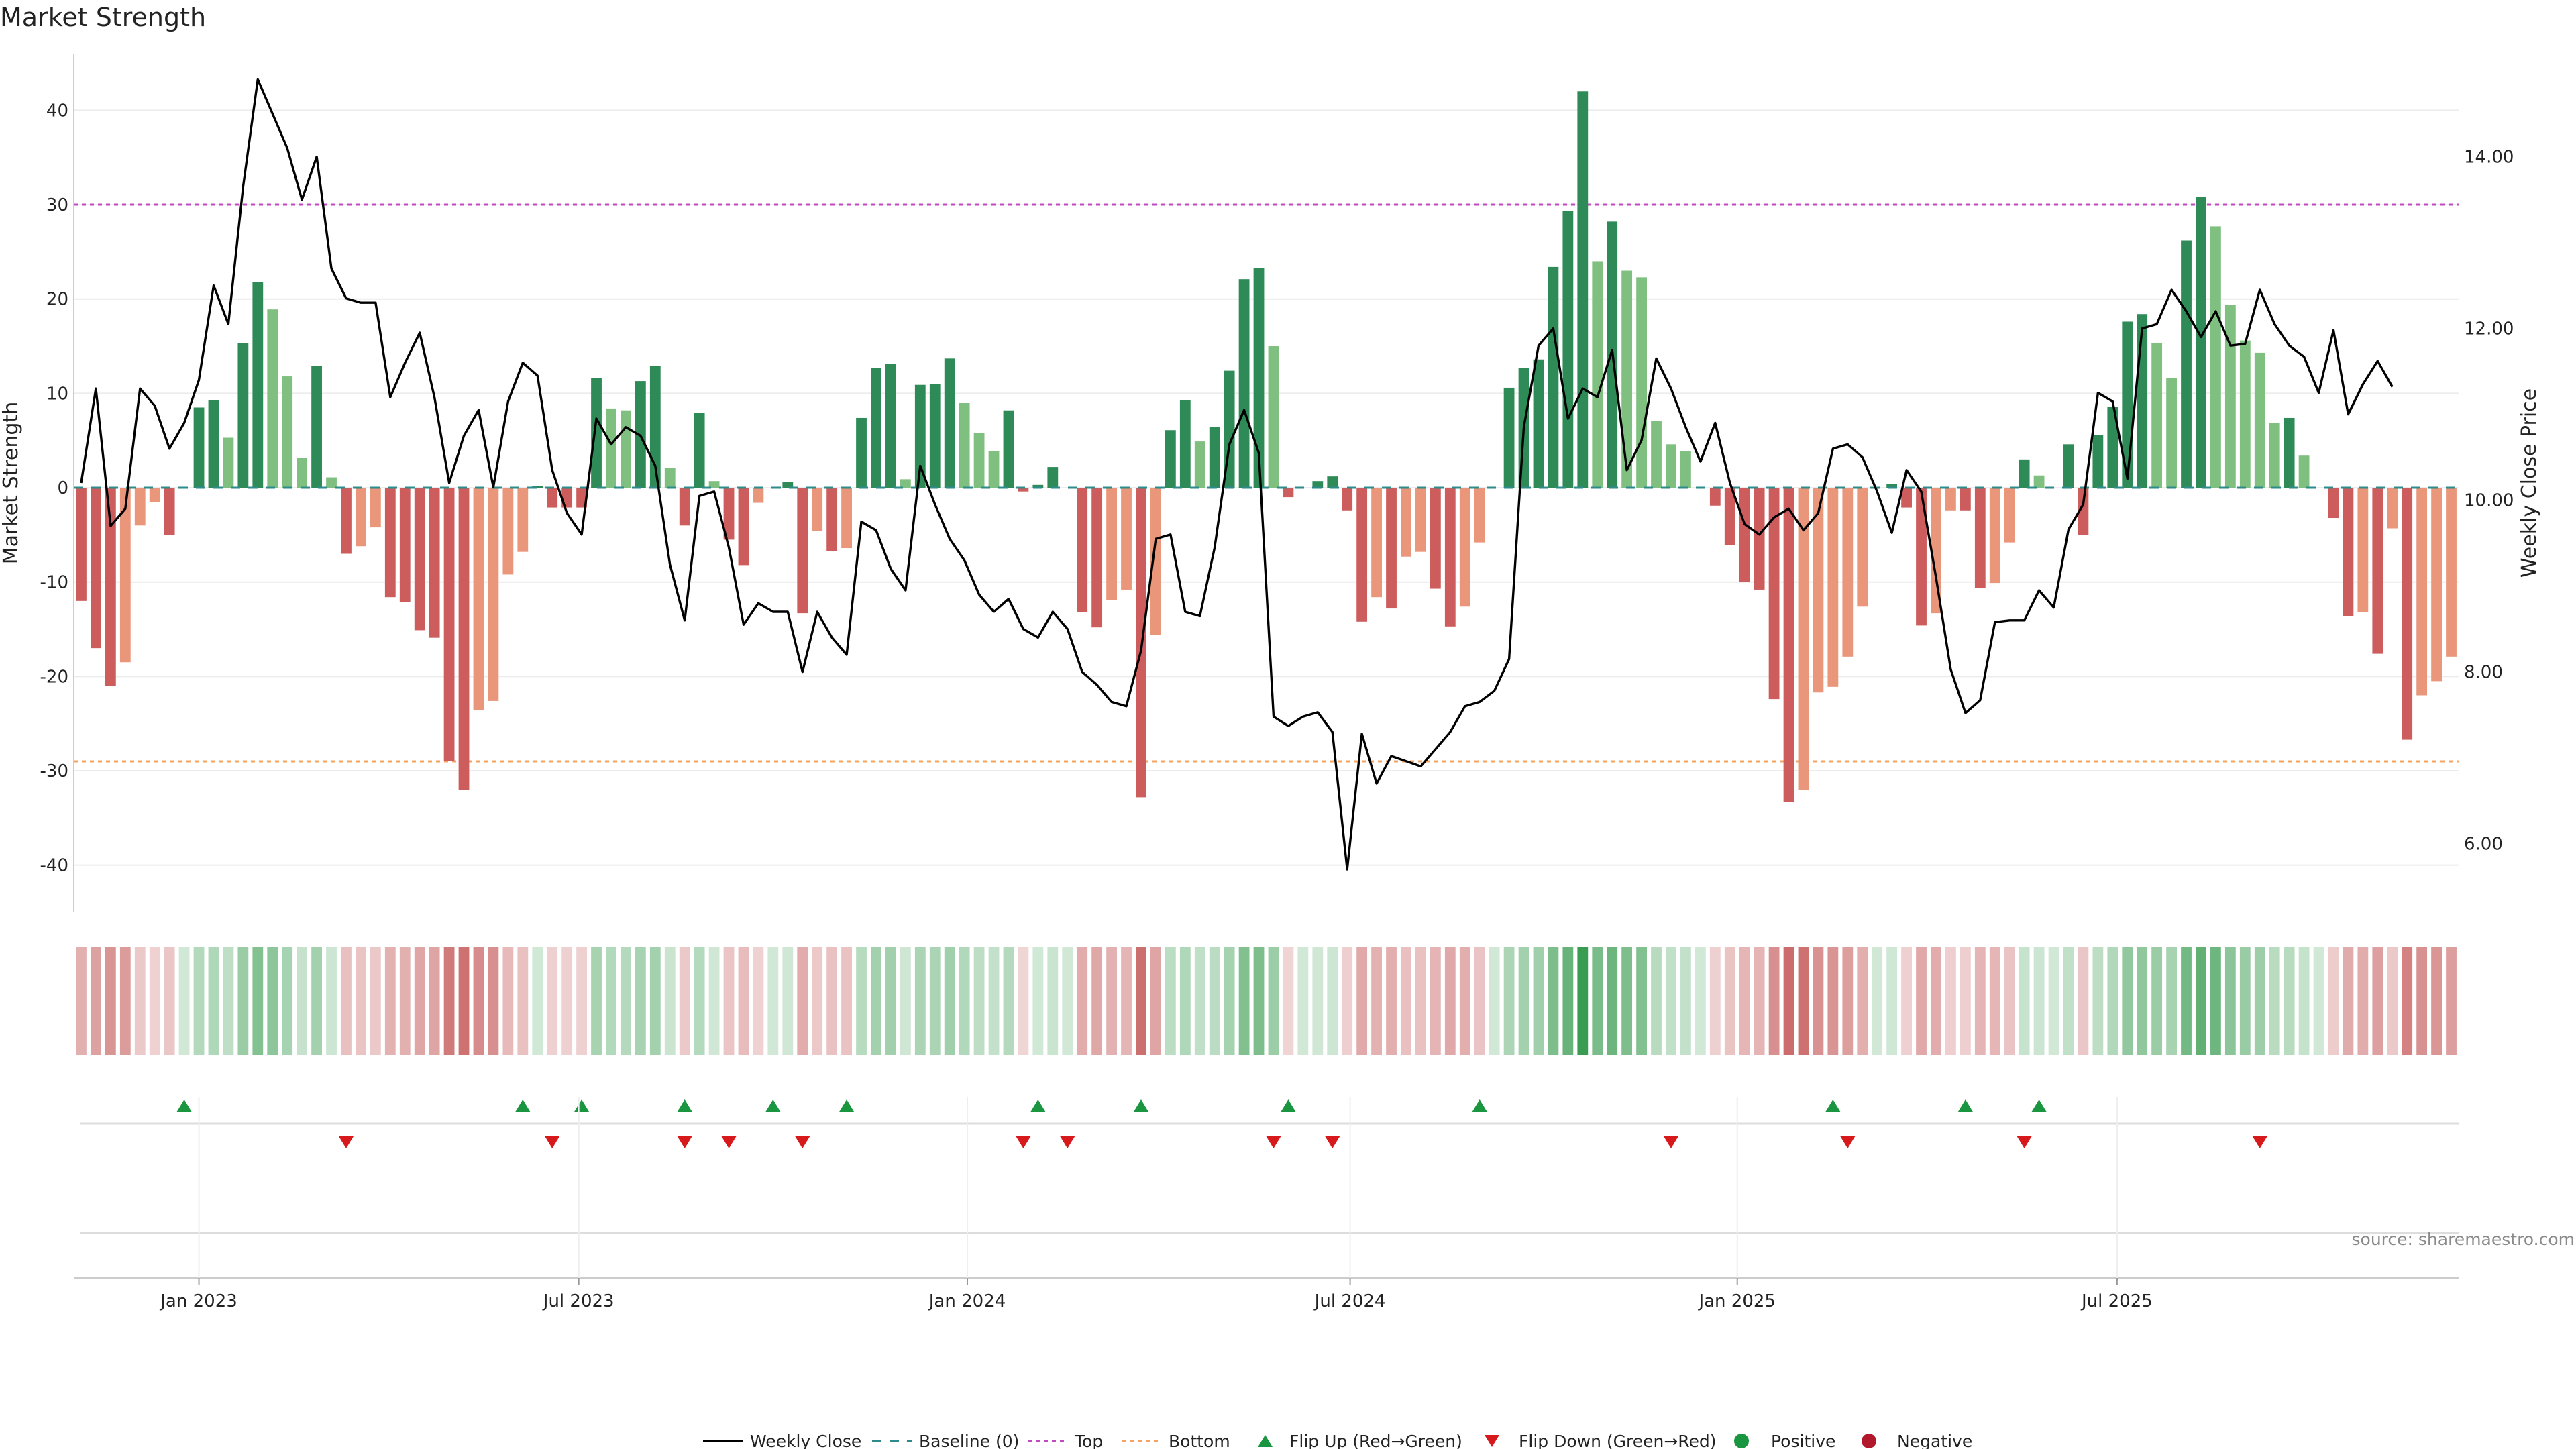 This screenshot has width=2576, height=1449. What do you see at coordinates (2483, 673) in the screenshot?
I see `right-tick-label: 8.00` at bounding box center [2483, 673].